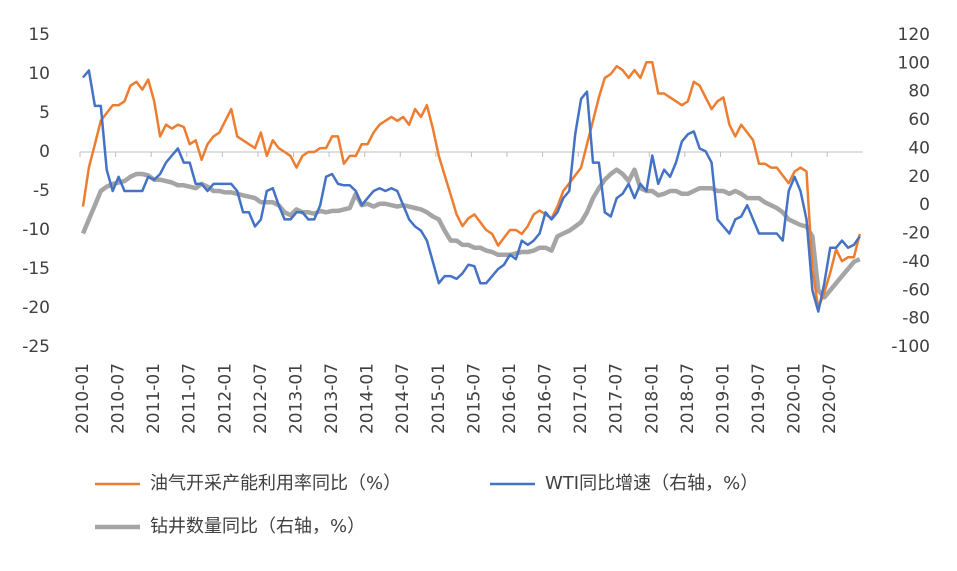 This screenshot has height=571, width=957. What do you see at coordinates (36, 230) in the screenshot?
I see `y-tick-label: -10` at bounding box center [36, 230].